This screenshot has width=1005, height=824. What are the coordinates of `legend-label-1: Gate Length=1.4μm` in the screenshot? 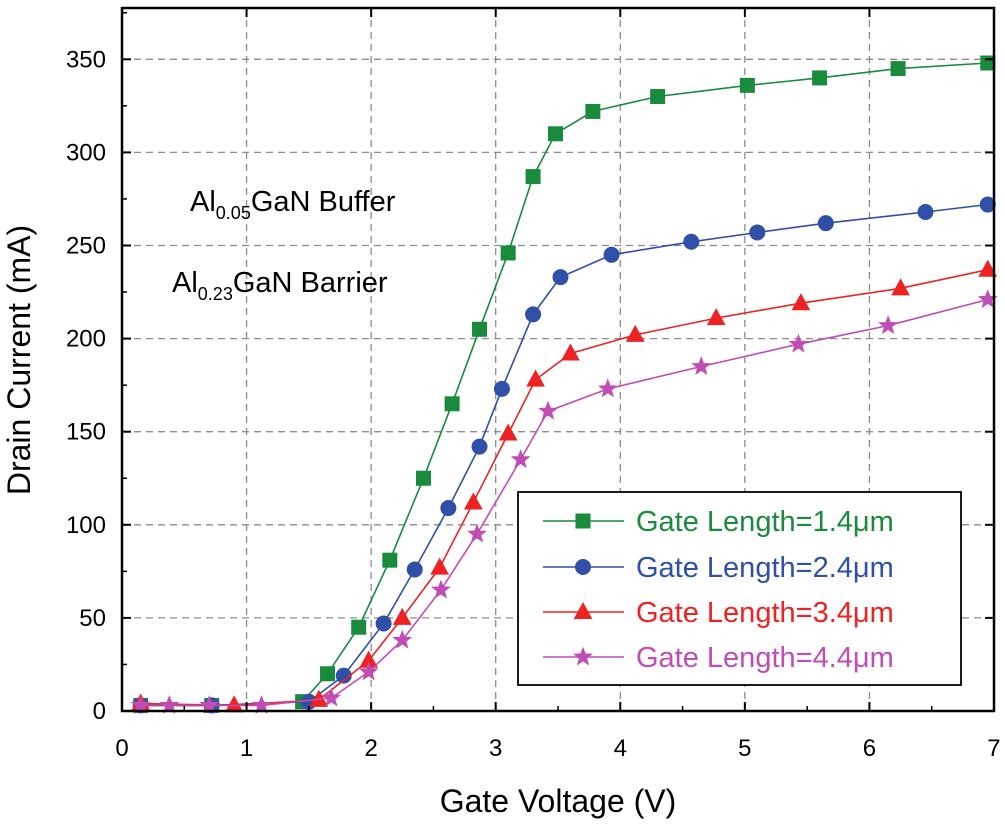 It's located at (765, 522).